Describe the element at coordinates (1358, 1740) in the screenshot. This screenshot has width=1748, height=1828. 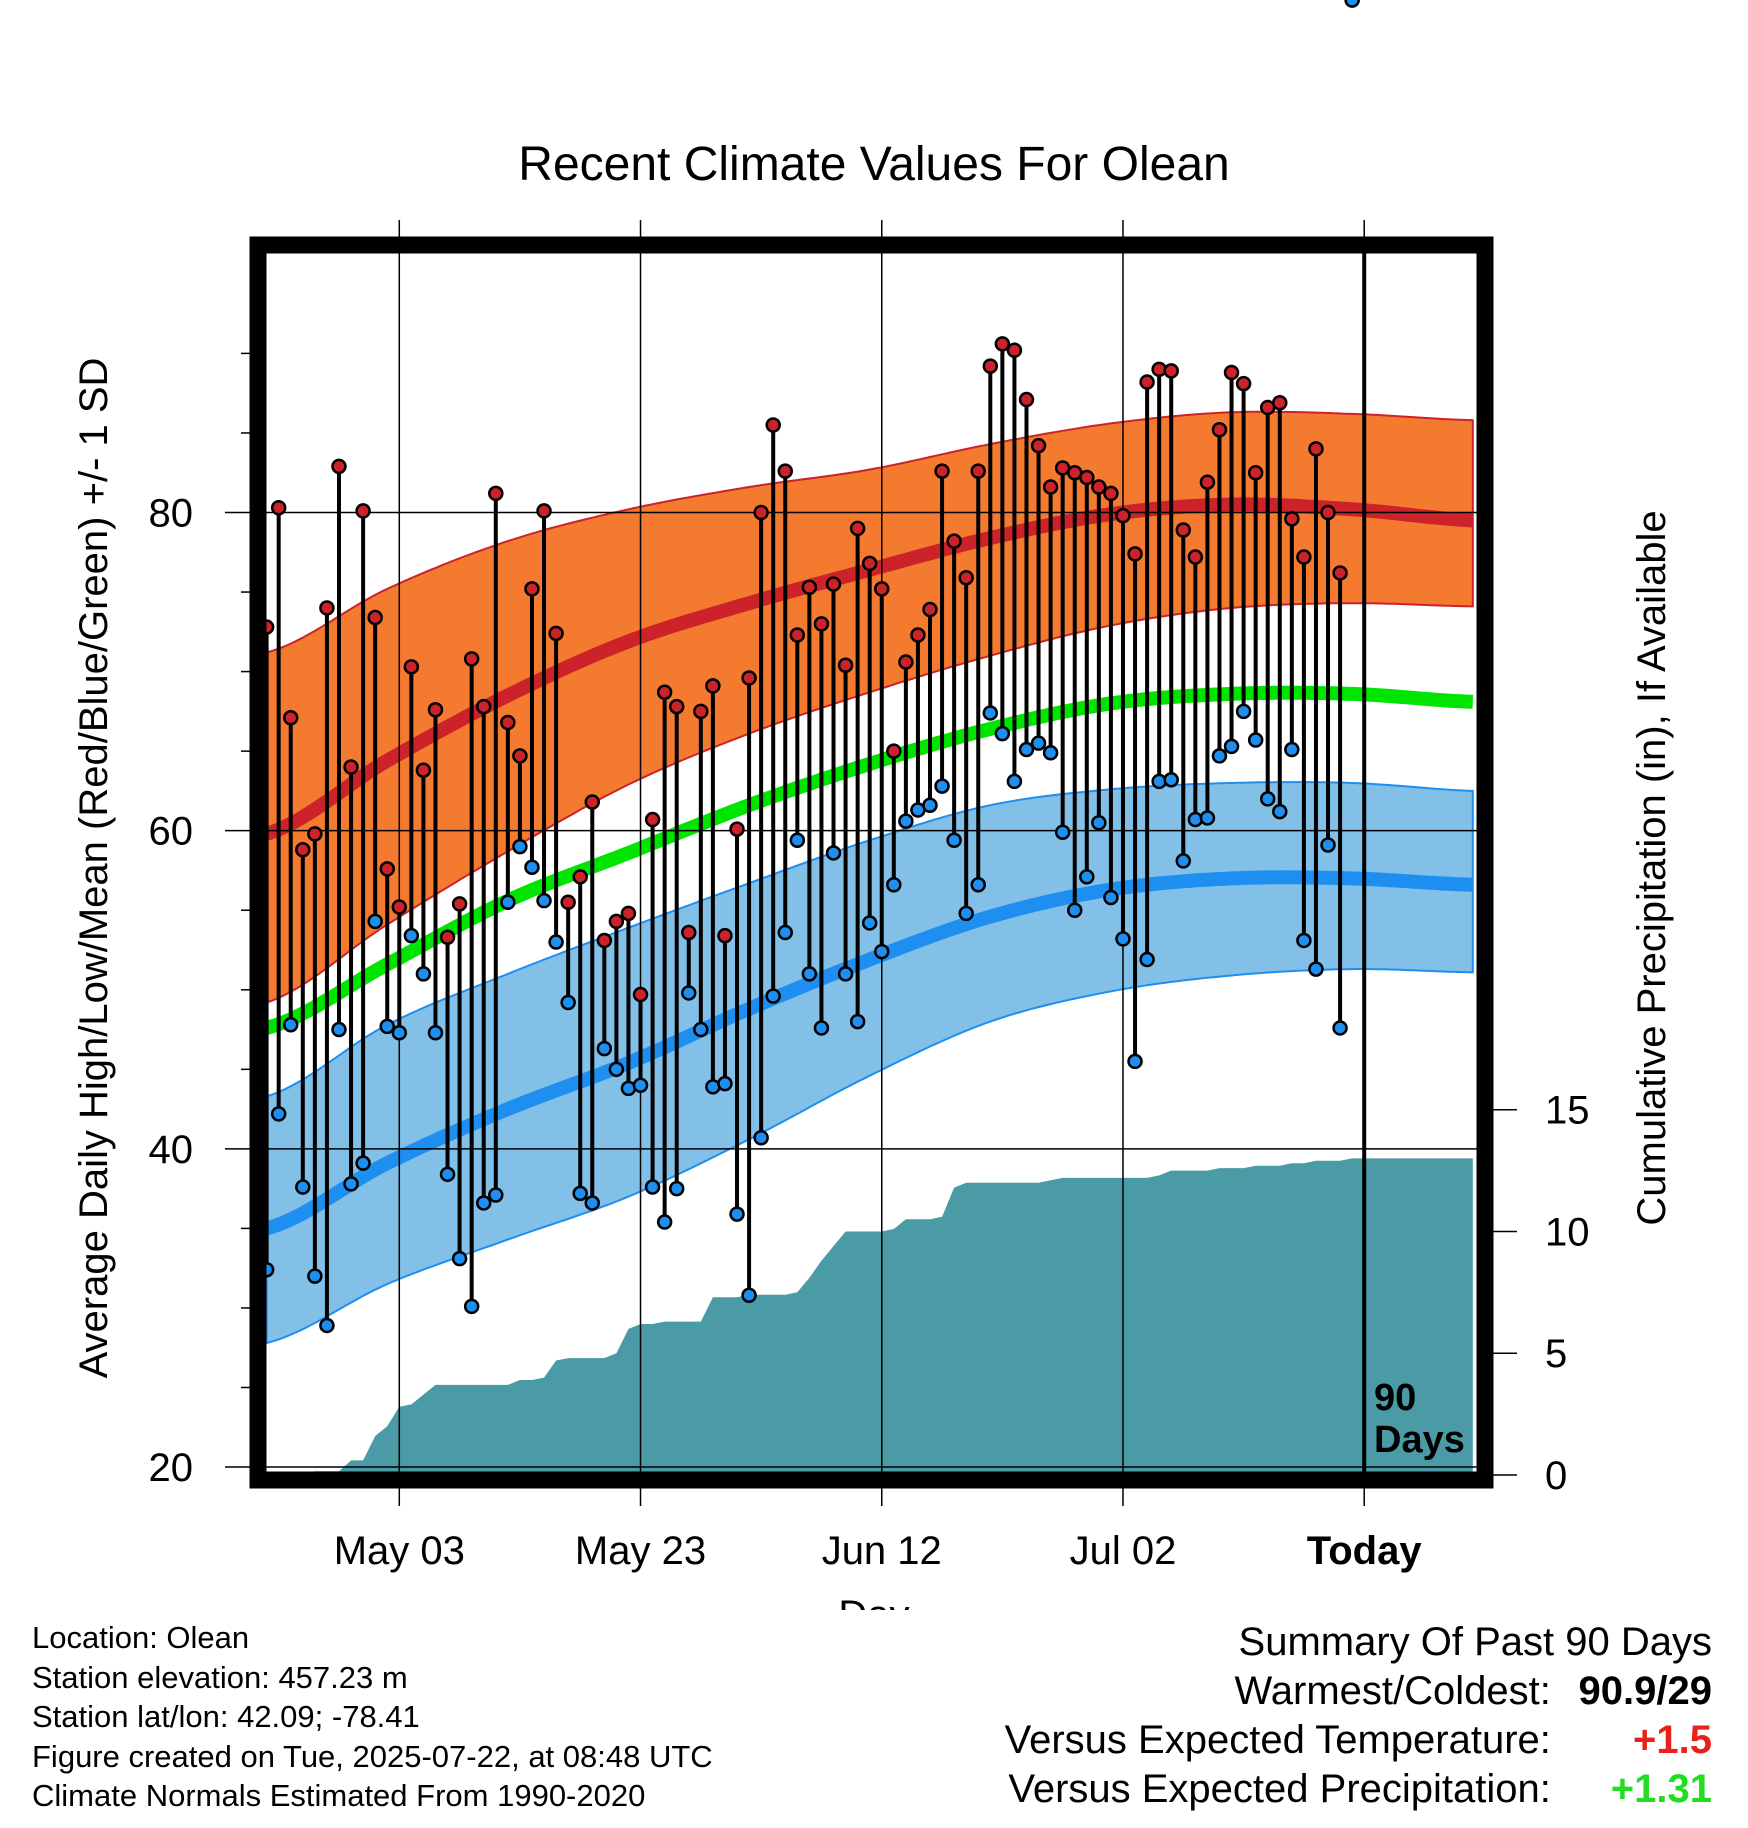
I see `temp-row: Versus Expected Temperature: +1.5` at that location.